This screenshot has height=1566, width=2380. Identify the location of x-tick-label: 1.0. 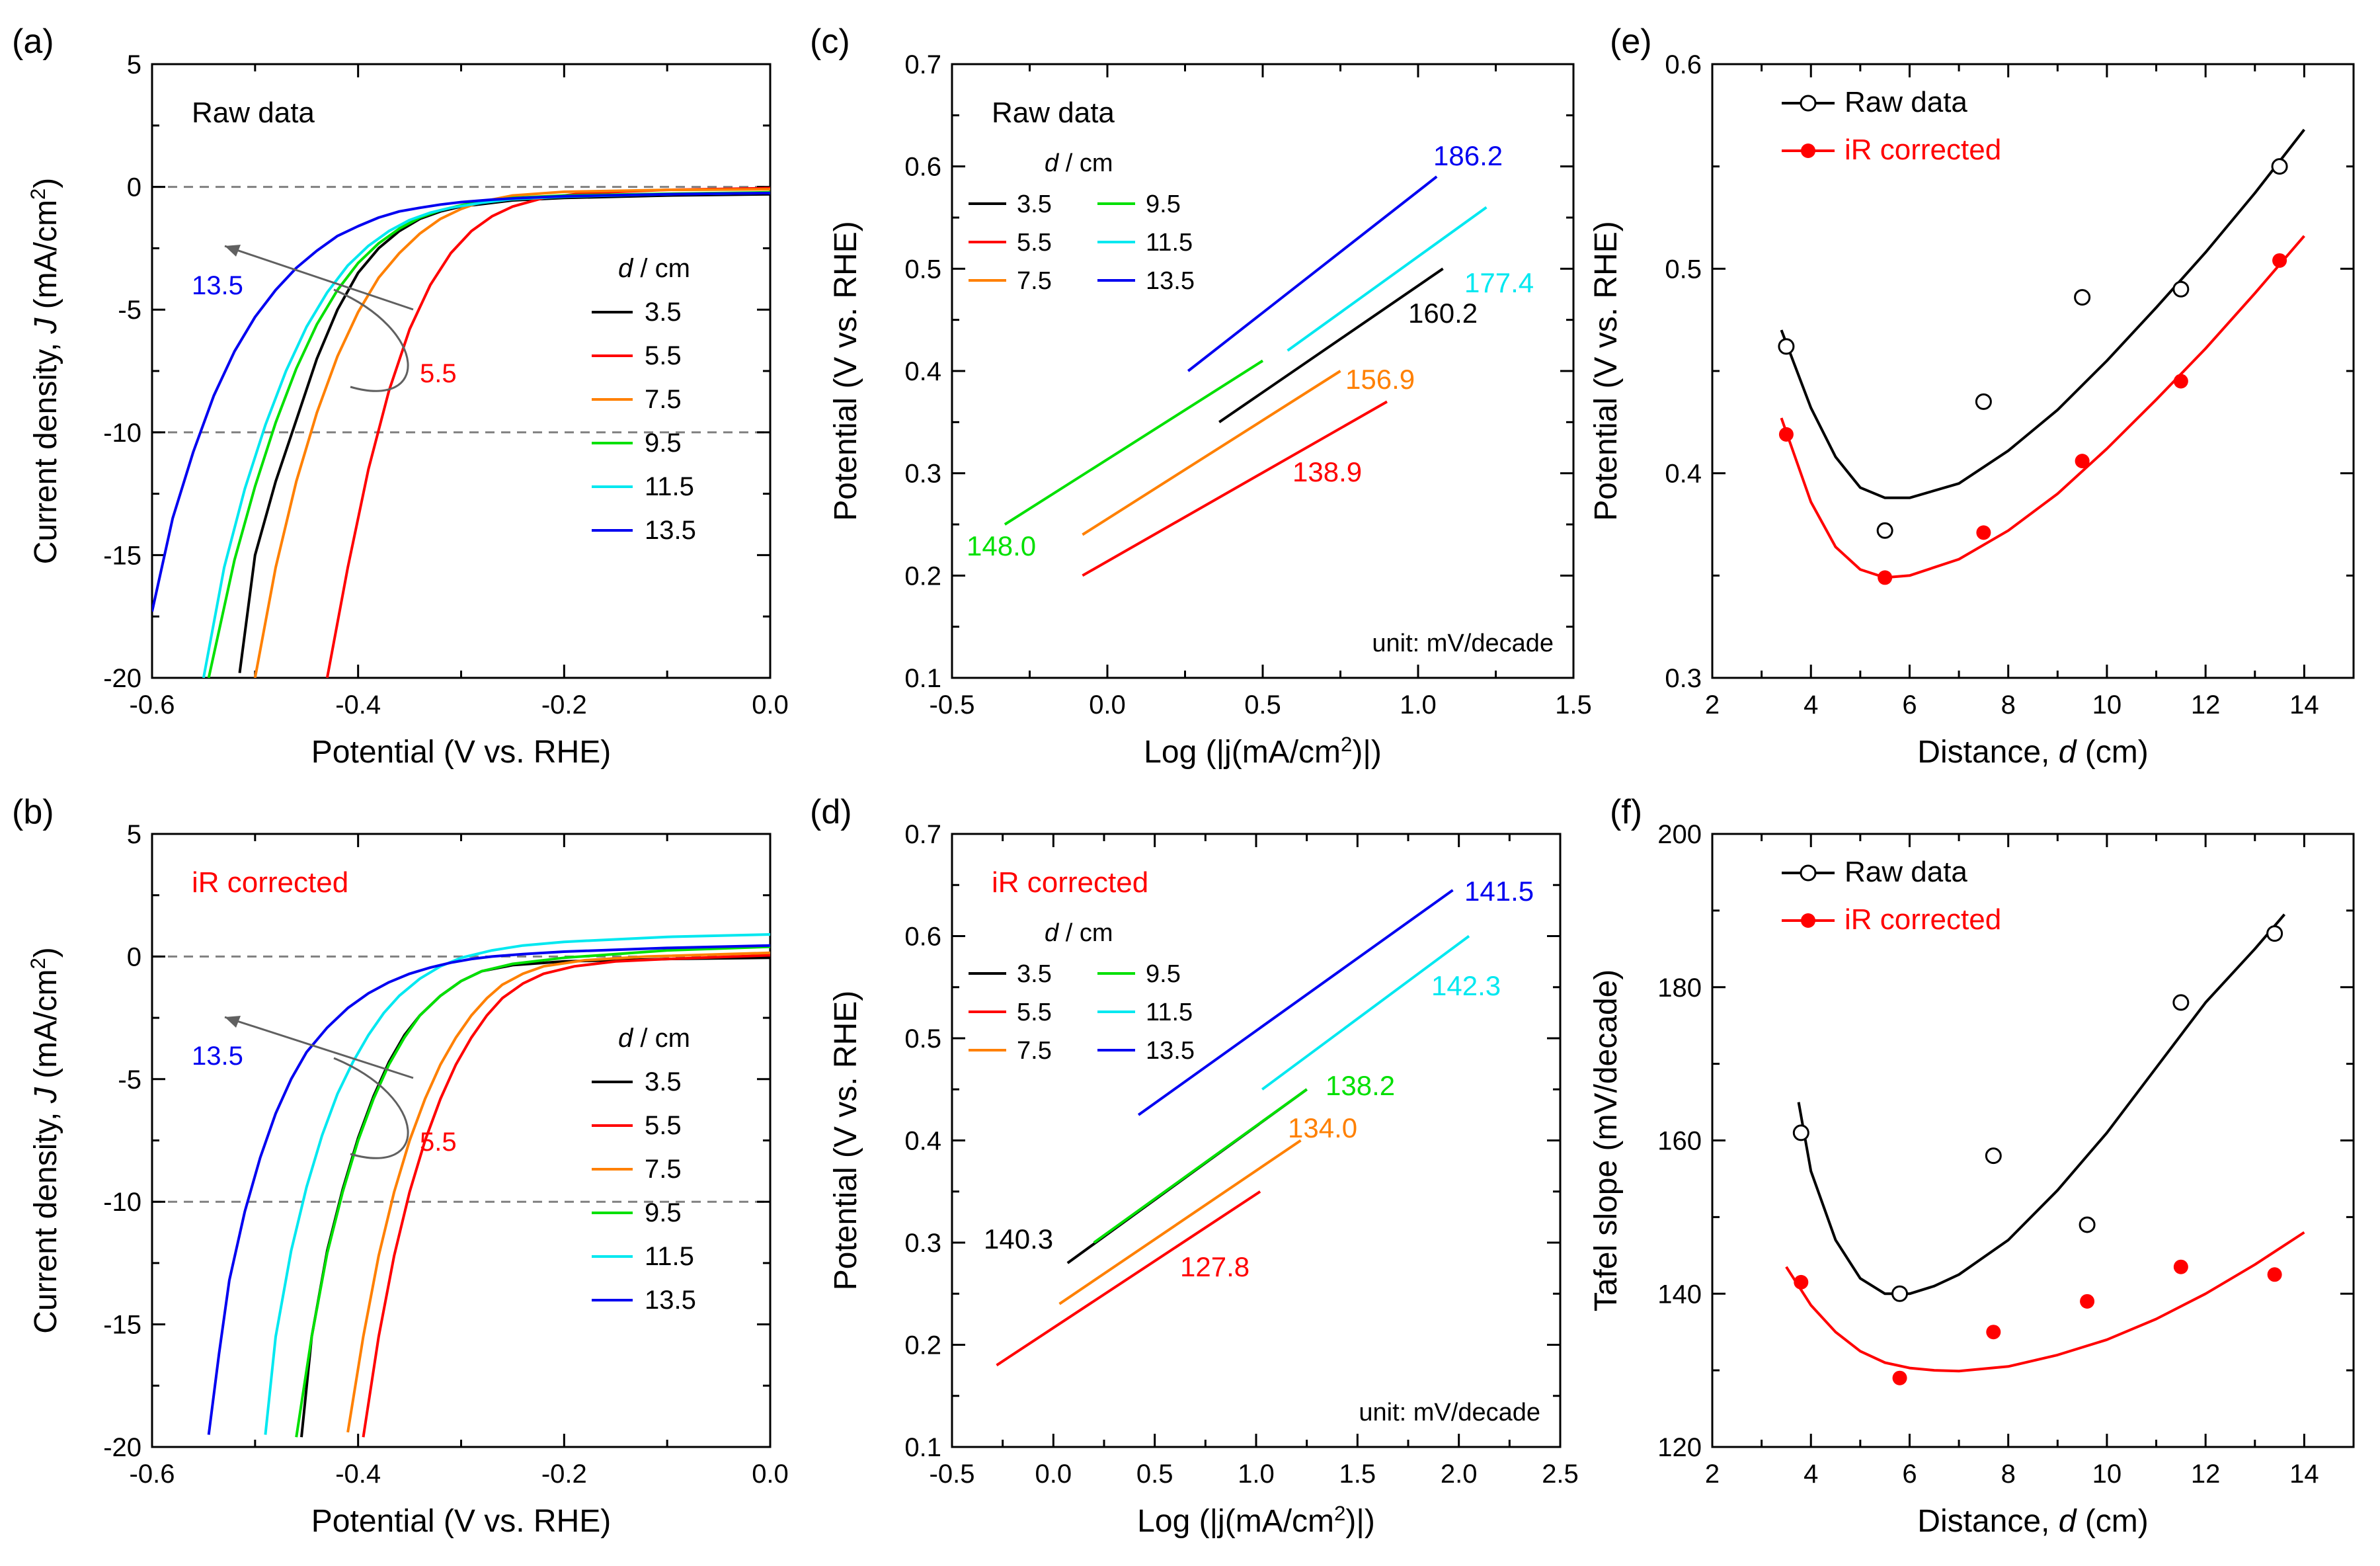
(1256, 1474).